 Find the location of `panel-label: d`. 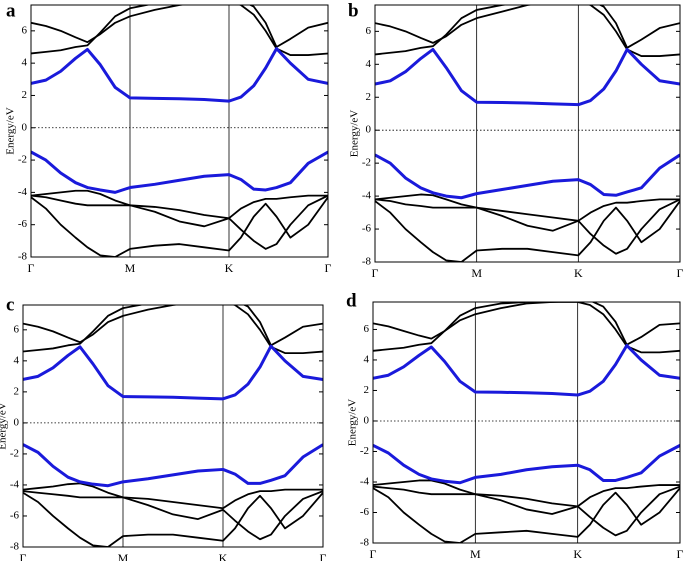

panel-label: d is located at coordinates (351, 300).